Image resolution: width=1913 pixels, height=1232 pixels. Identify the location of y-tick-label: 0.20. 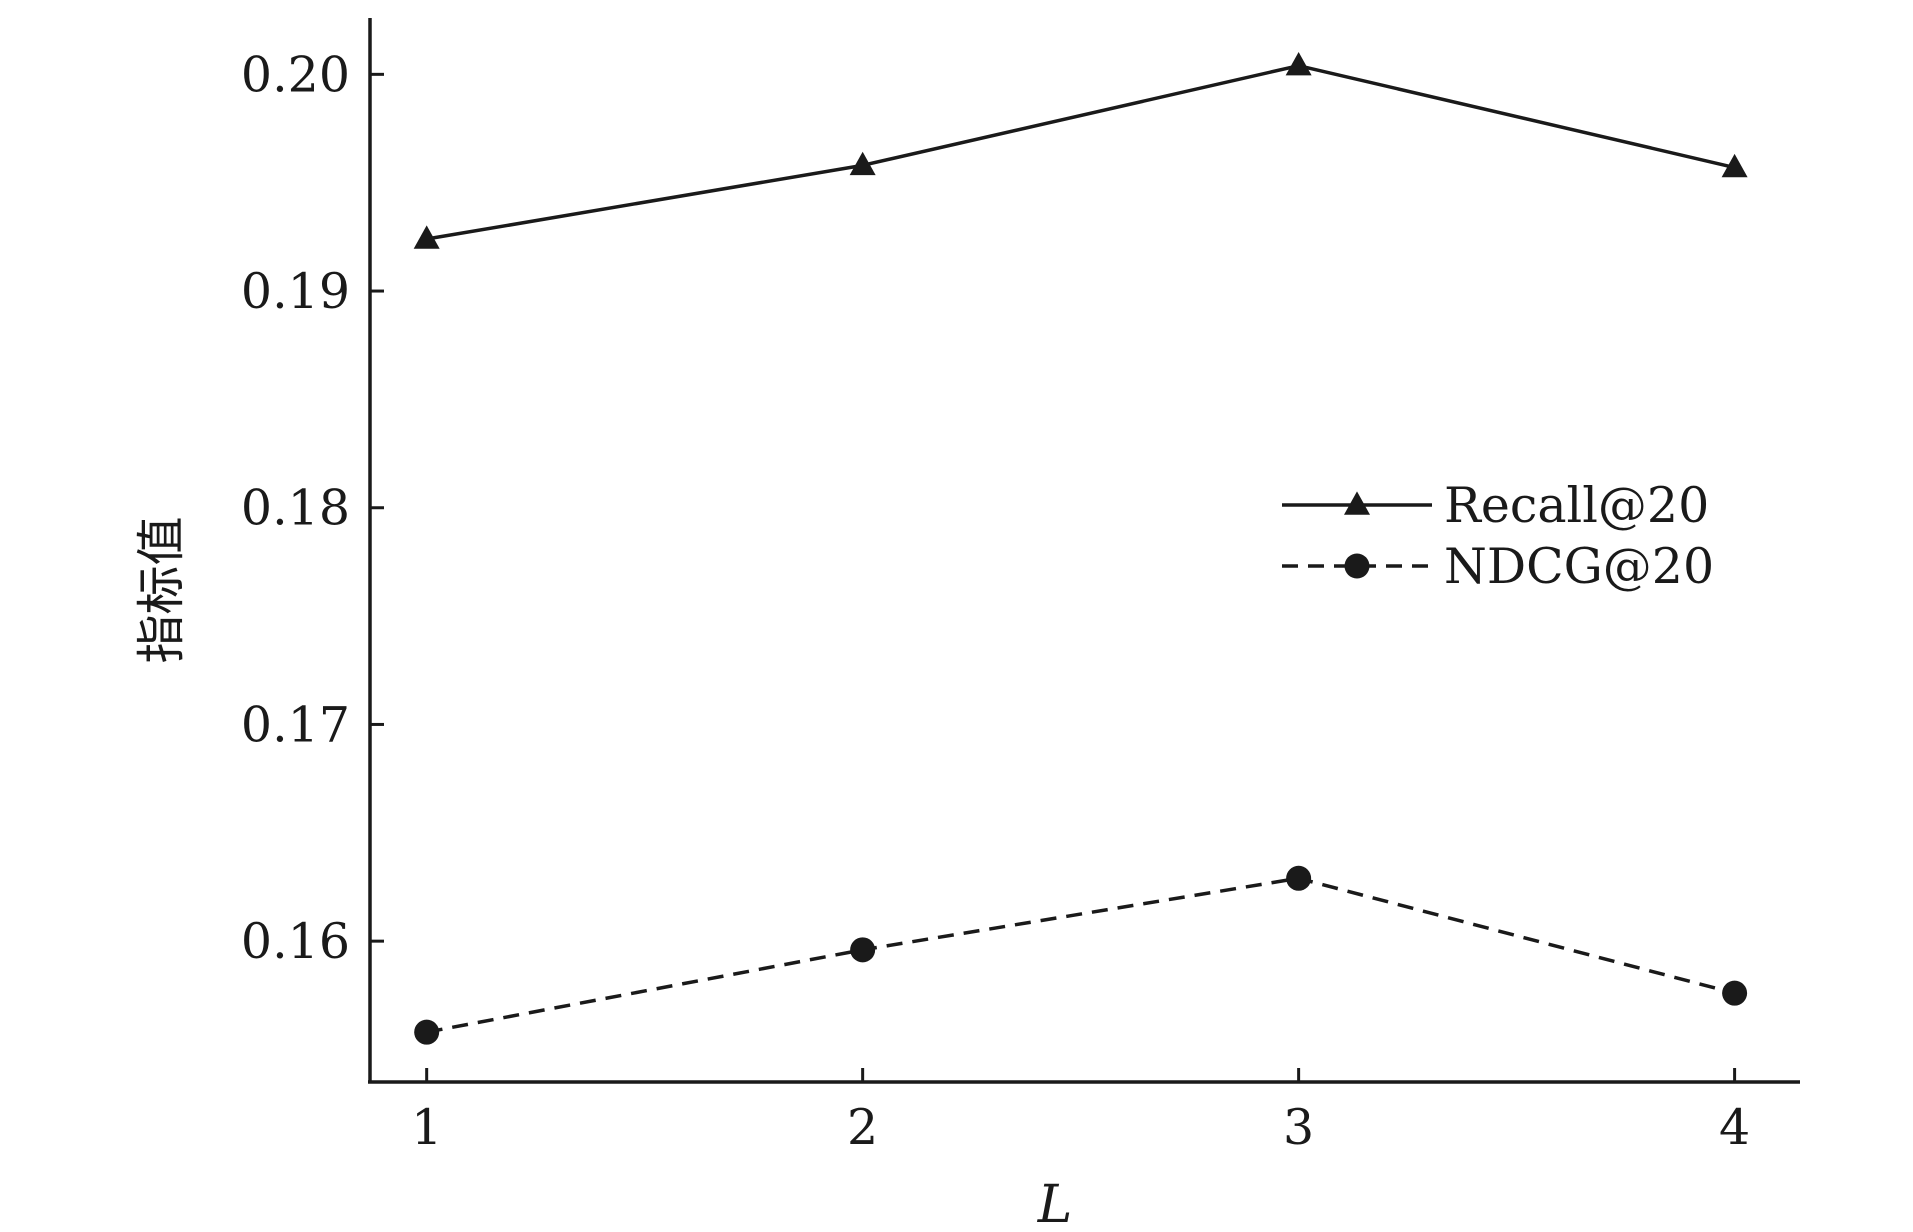
(295, 74).